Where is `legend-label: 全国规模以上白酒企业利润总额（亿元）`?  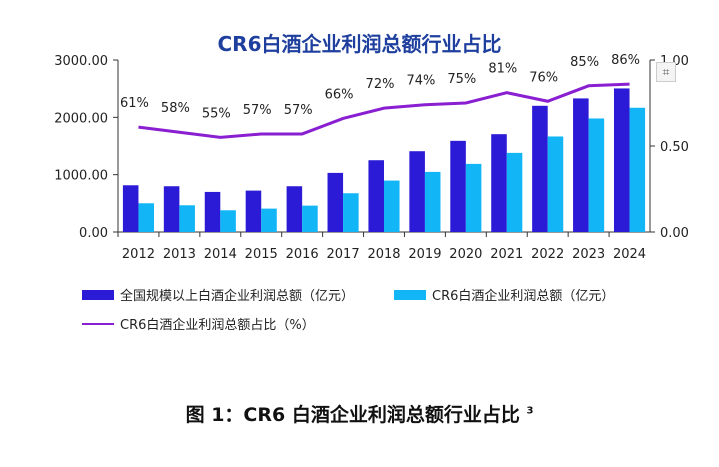
legend-label: 全国规模以上白酒企业利润总额（亿元） is located at coordinates (237, 296).